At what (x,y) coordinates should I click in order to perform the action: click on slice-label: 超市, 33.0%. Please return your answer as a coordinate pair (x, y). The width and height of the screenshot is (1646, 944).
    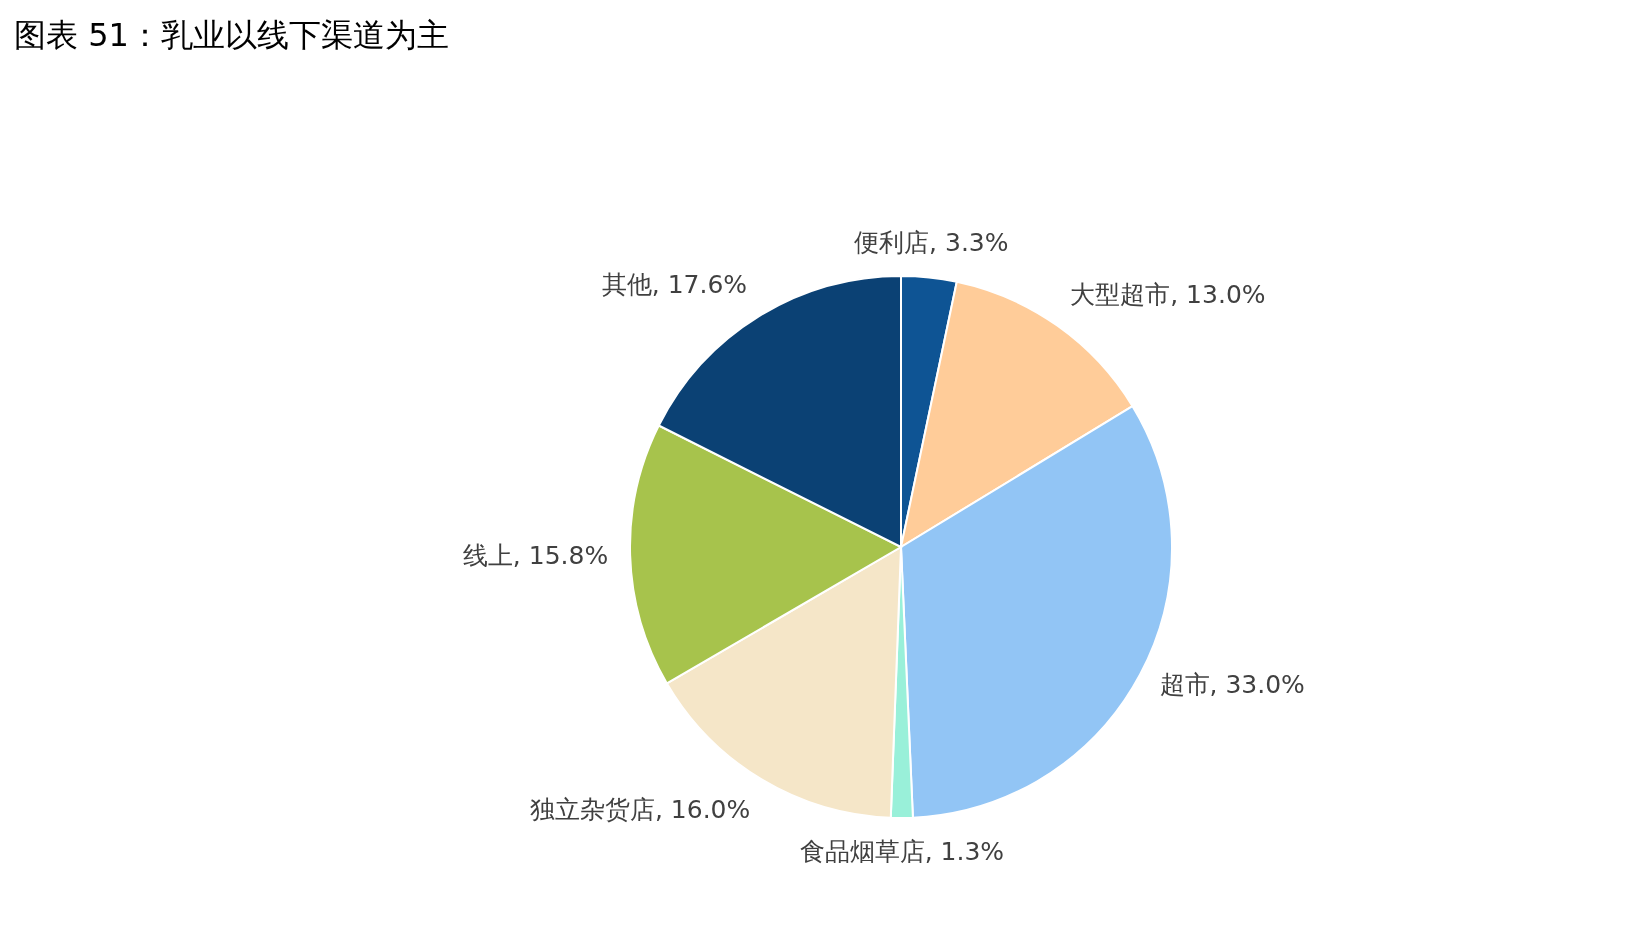
    Looking at the image, I should click on (1232, 684).